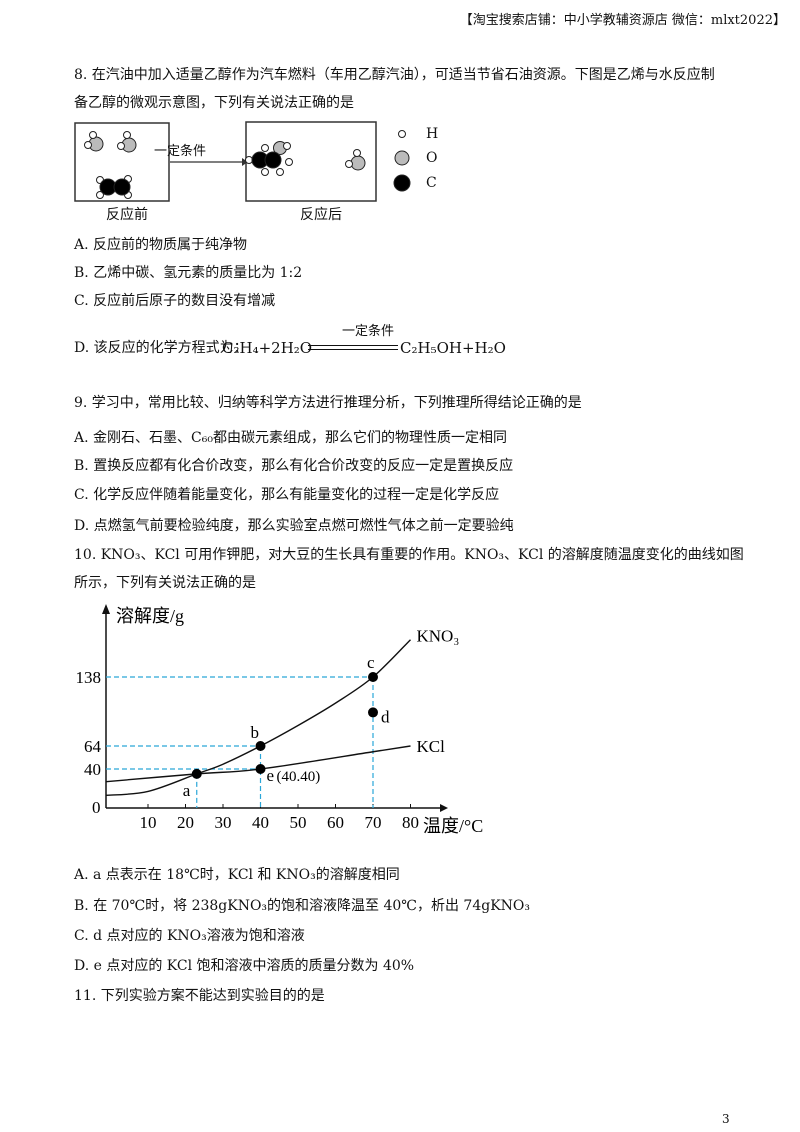 This screenshot has height=1132, width=800. I want to click on after-label: 反应后, so click(321, 215).